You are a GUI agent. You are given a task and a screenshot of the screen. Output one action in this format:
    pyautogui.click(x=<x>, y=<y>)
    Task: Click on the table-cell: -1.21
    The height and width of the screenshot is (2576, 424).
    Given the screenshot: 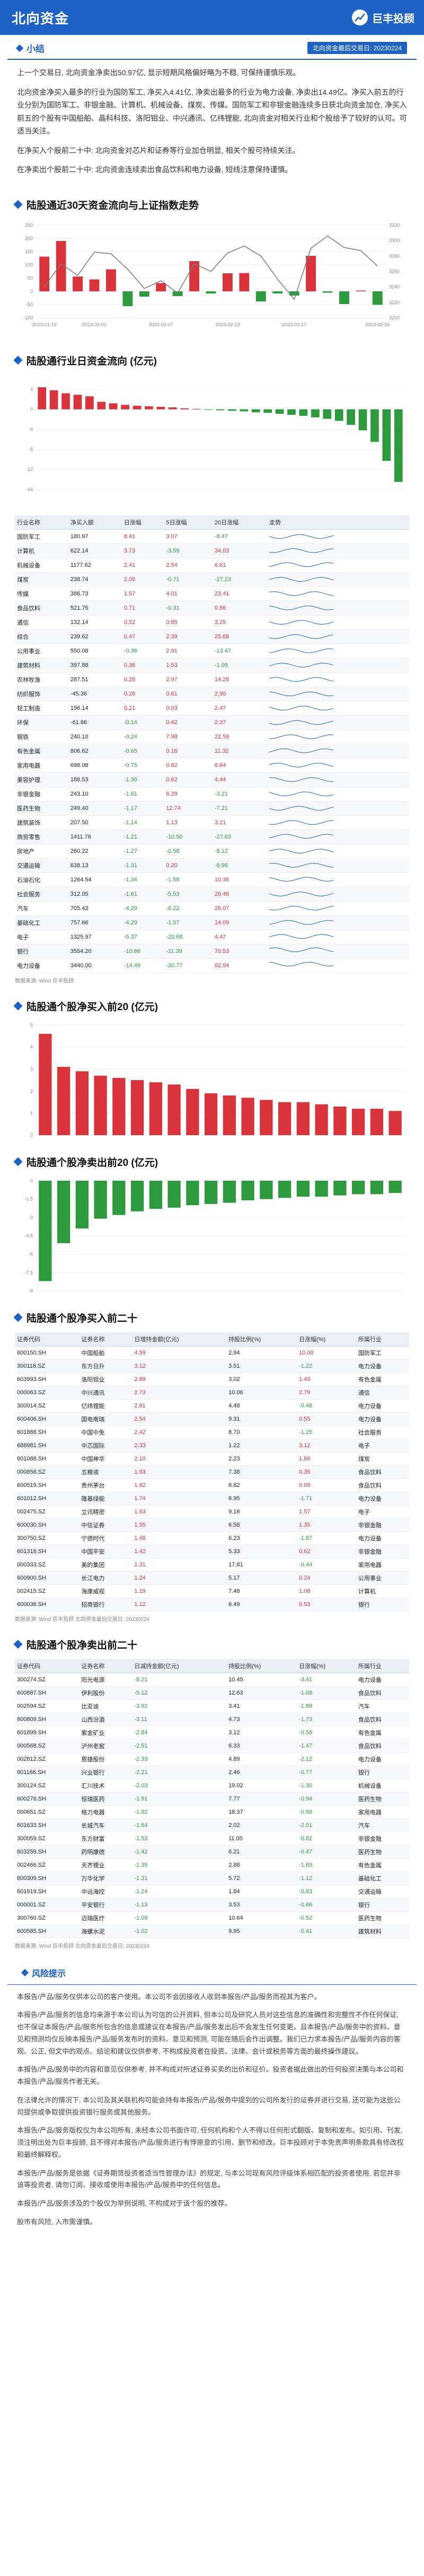 What is the action you would take?
    pyautogui.click(x=142, y=837)
    